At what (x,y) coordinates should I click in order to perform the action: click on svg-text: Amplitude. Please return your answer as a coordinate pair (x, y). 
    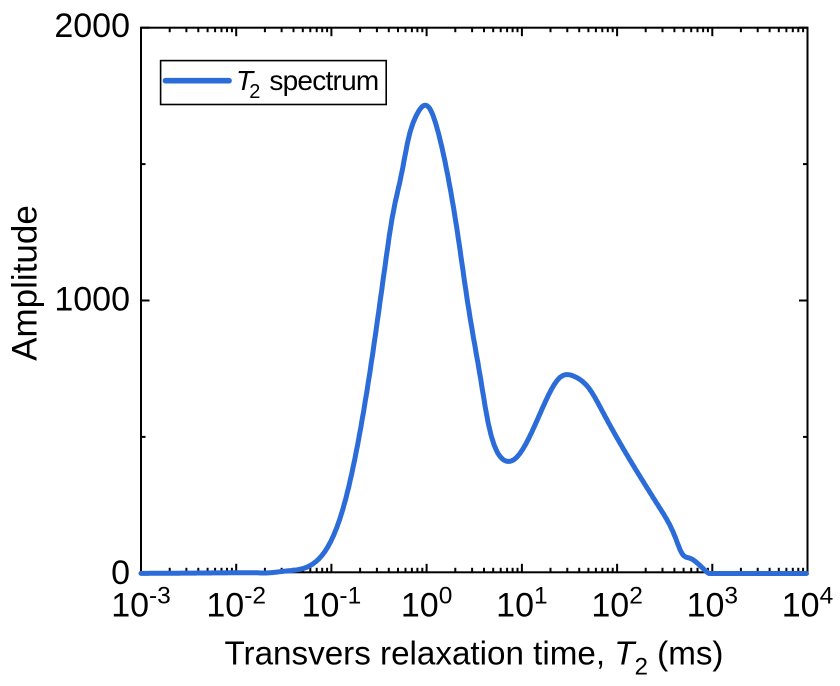
    Looking at the image, I should click on (24, 283).